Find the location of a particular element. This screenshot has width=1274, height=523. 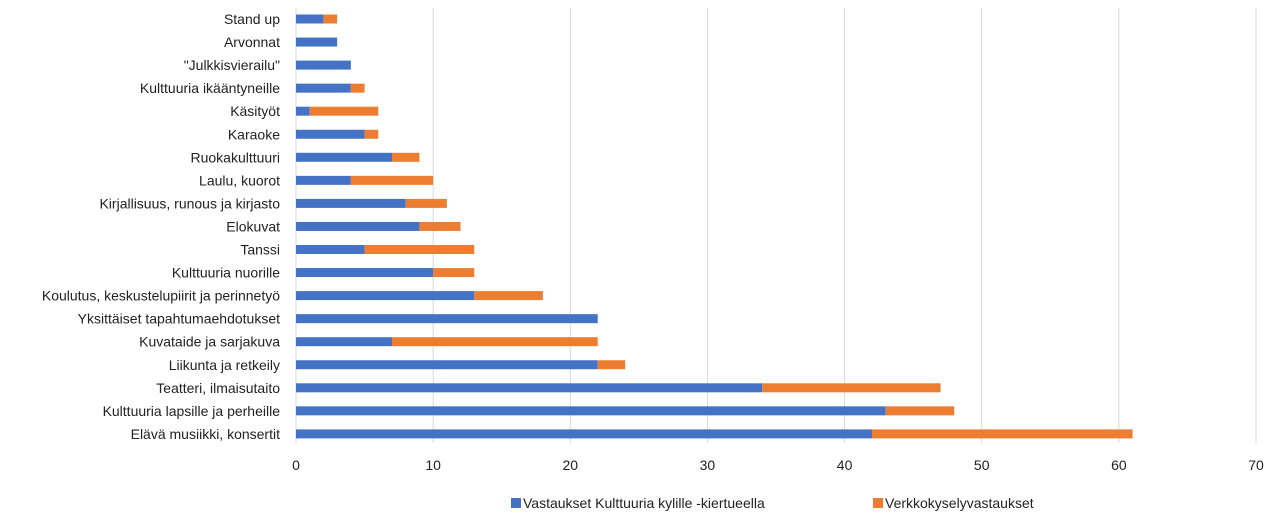

category-label: Karaoke is located at coordinates (254, 134).